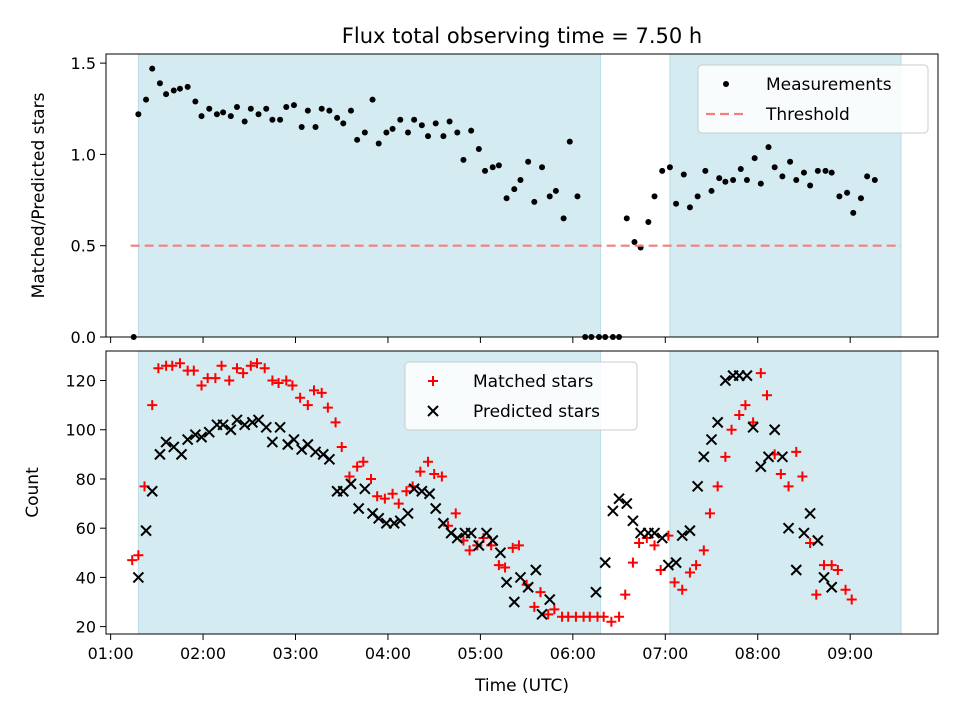 The height and width of the screenshot is (720, 960). Describe the element at coordinates (85, 504) in the screenshot. I see `count-y-axis-ticks: 20 40 60 80 100 120` at that location.